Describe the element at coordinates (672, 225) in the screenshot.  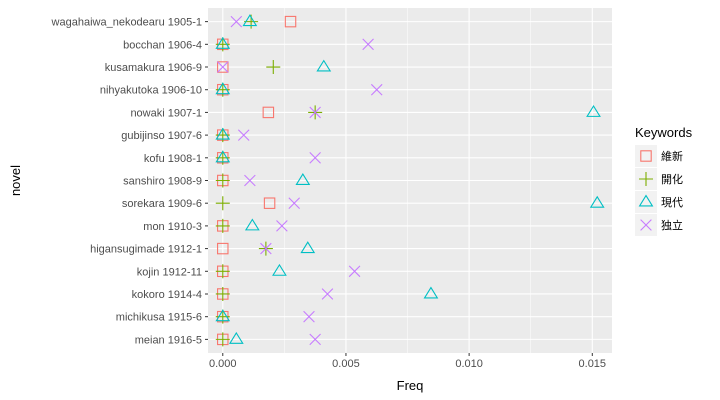
I see `legend-label: 独立` at that location.